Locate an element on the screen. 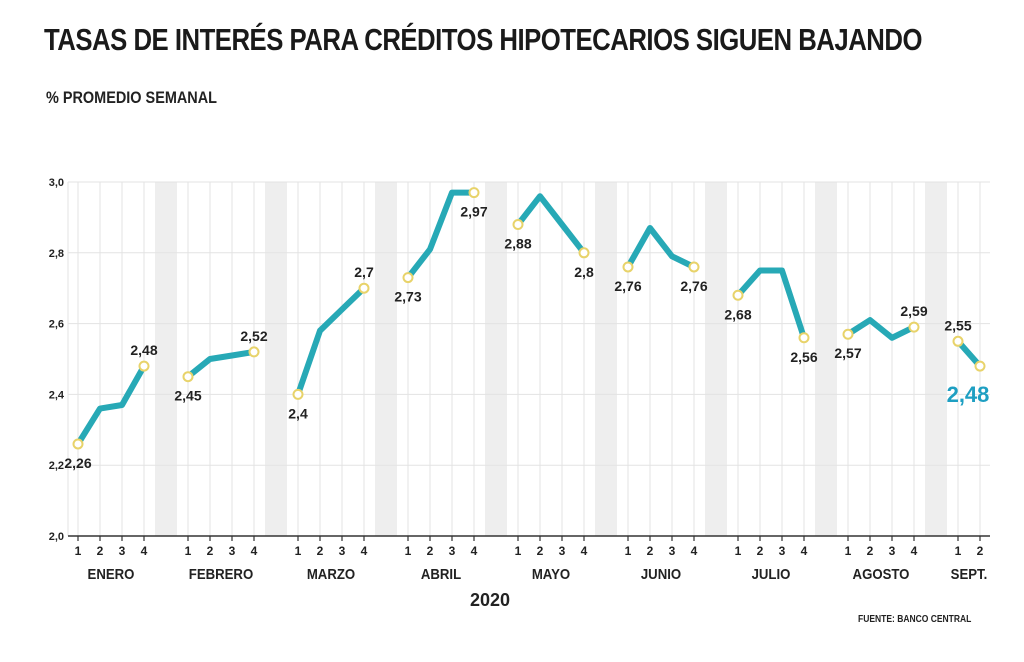 The height and width of the screenshot is (662, 1024). source-note: FUENTE: BANCO CENTRAL is located at coordinates (915, 619).